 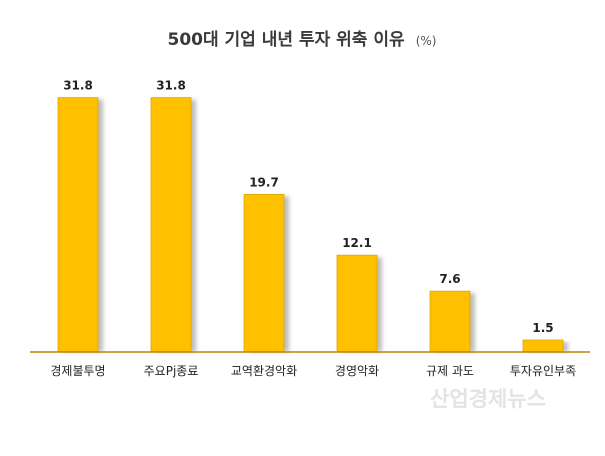 What do you see at coordinates (78, 86) in the screenshot?
I see `value-label-1: 31.8` at bounding box center [78, 86].